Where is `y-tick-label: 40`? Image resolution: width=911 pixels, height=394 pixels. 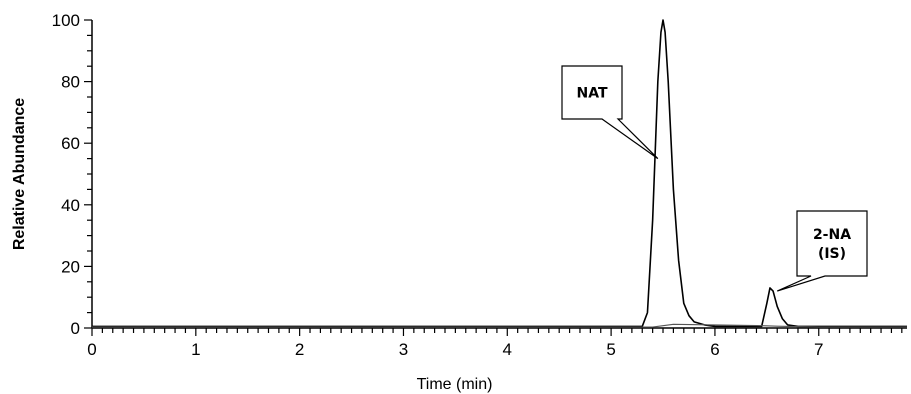
y-tick-label: 40 is located at coordinates (70, 205).